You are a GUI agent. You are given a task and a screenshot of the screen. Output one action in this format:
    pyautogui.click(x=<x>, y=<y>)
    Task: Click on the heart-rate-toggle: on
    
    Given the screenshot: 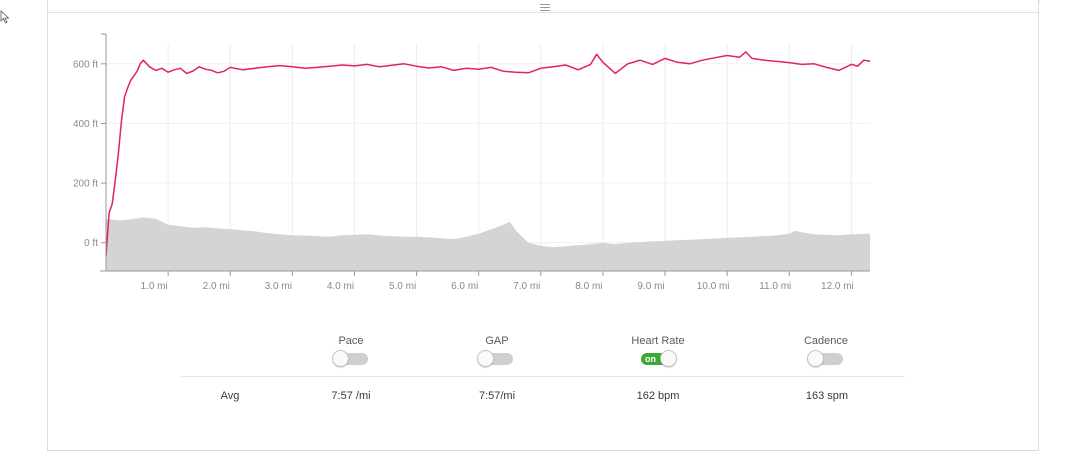 What is the action you would take?
    pyautogui.click(x=659, y=358)
    